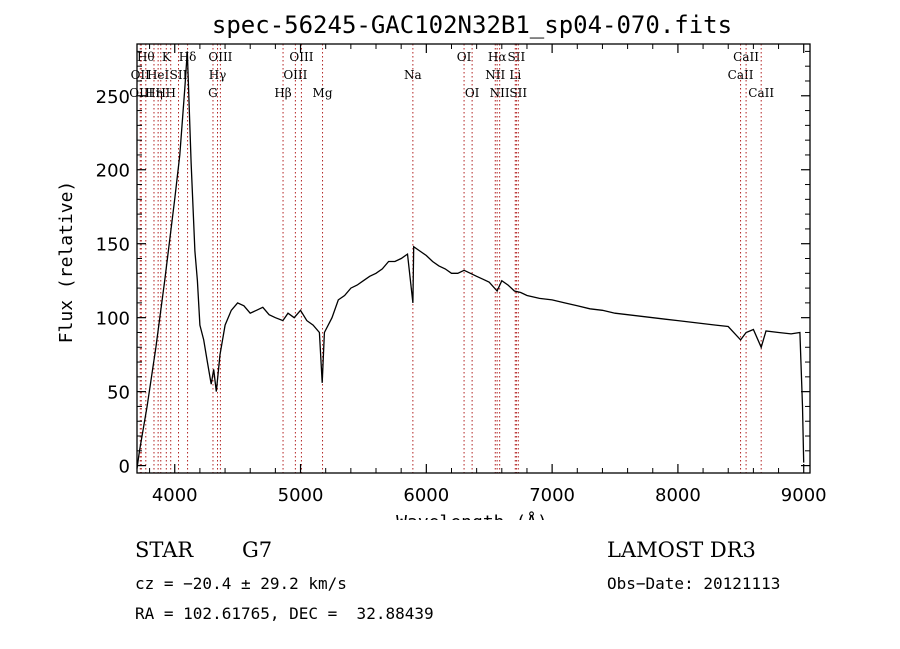  What do you see at coordinates (284, 613) in the screenshot?
I see `coordinates: RA = 102.61765, DEC = 32.88439` at bounding box center [284, 613].